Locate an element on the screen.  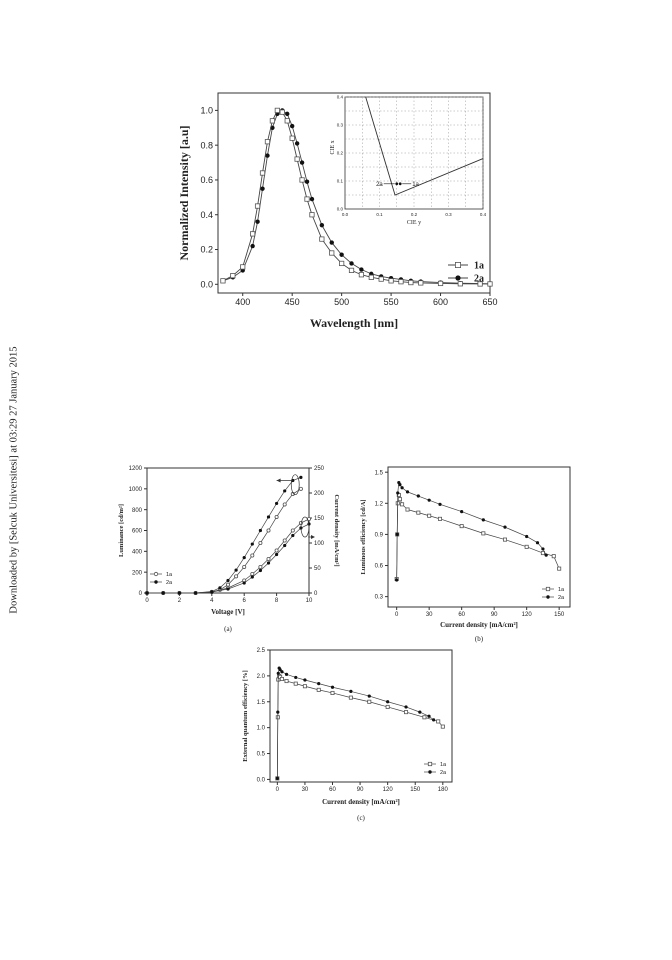
lum-arrow-left-head is located at coordinates (278, 480).